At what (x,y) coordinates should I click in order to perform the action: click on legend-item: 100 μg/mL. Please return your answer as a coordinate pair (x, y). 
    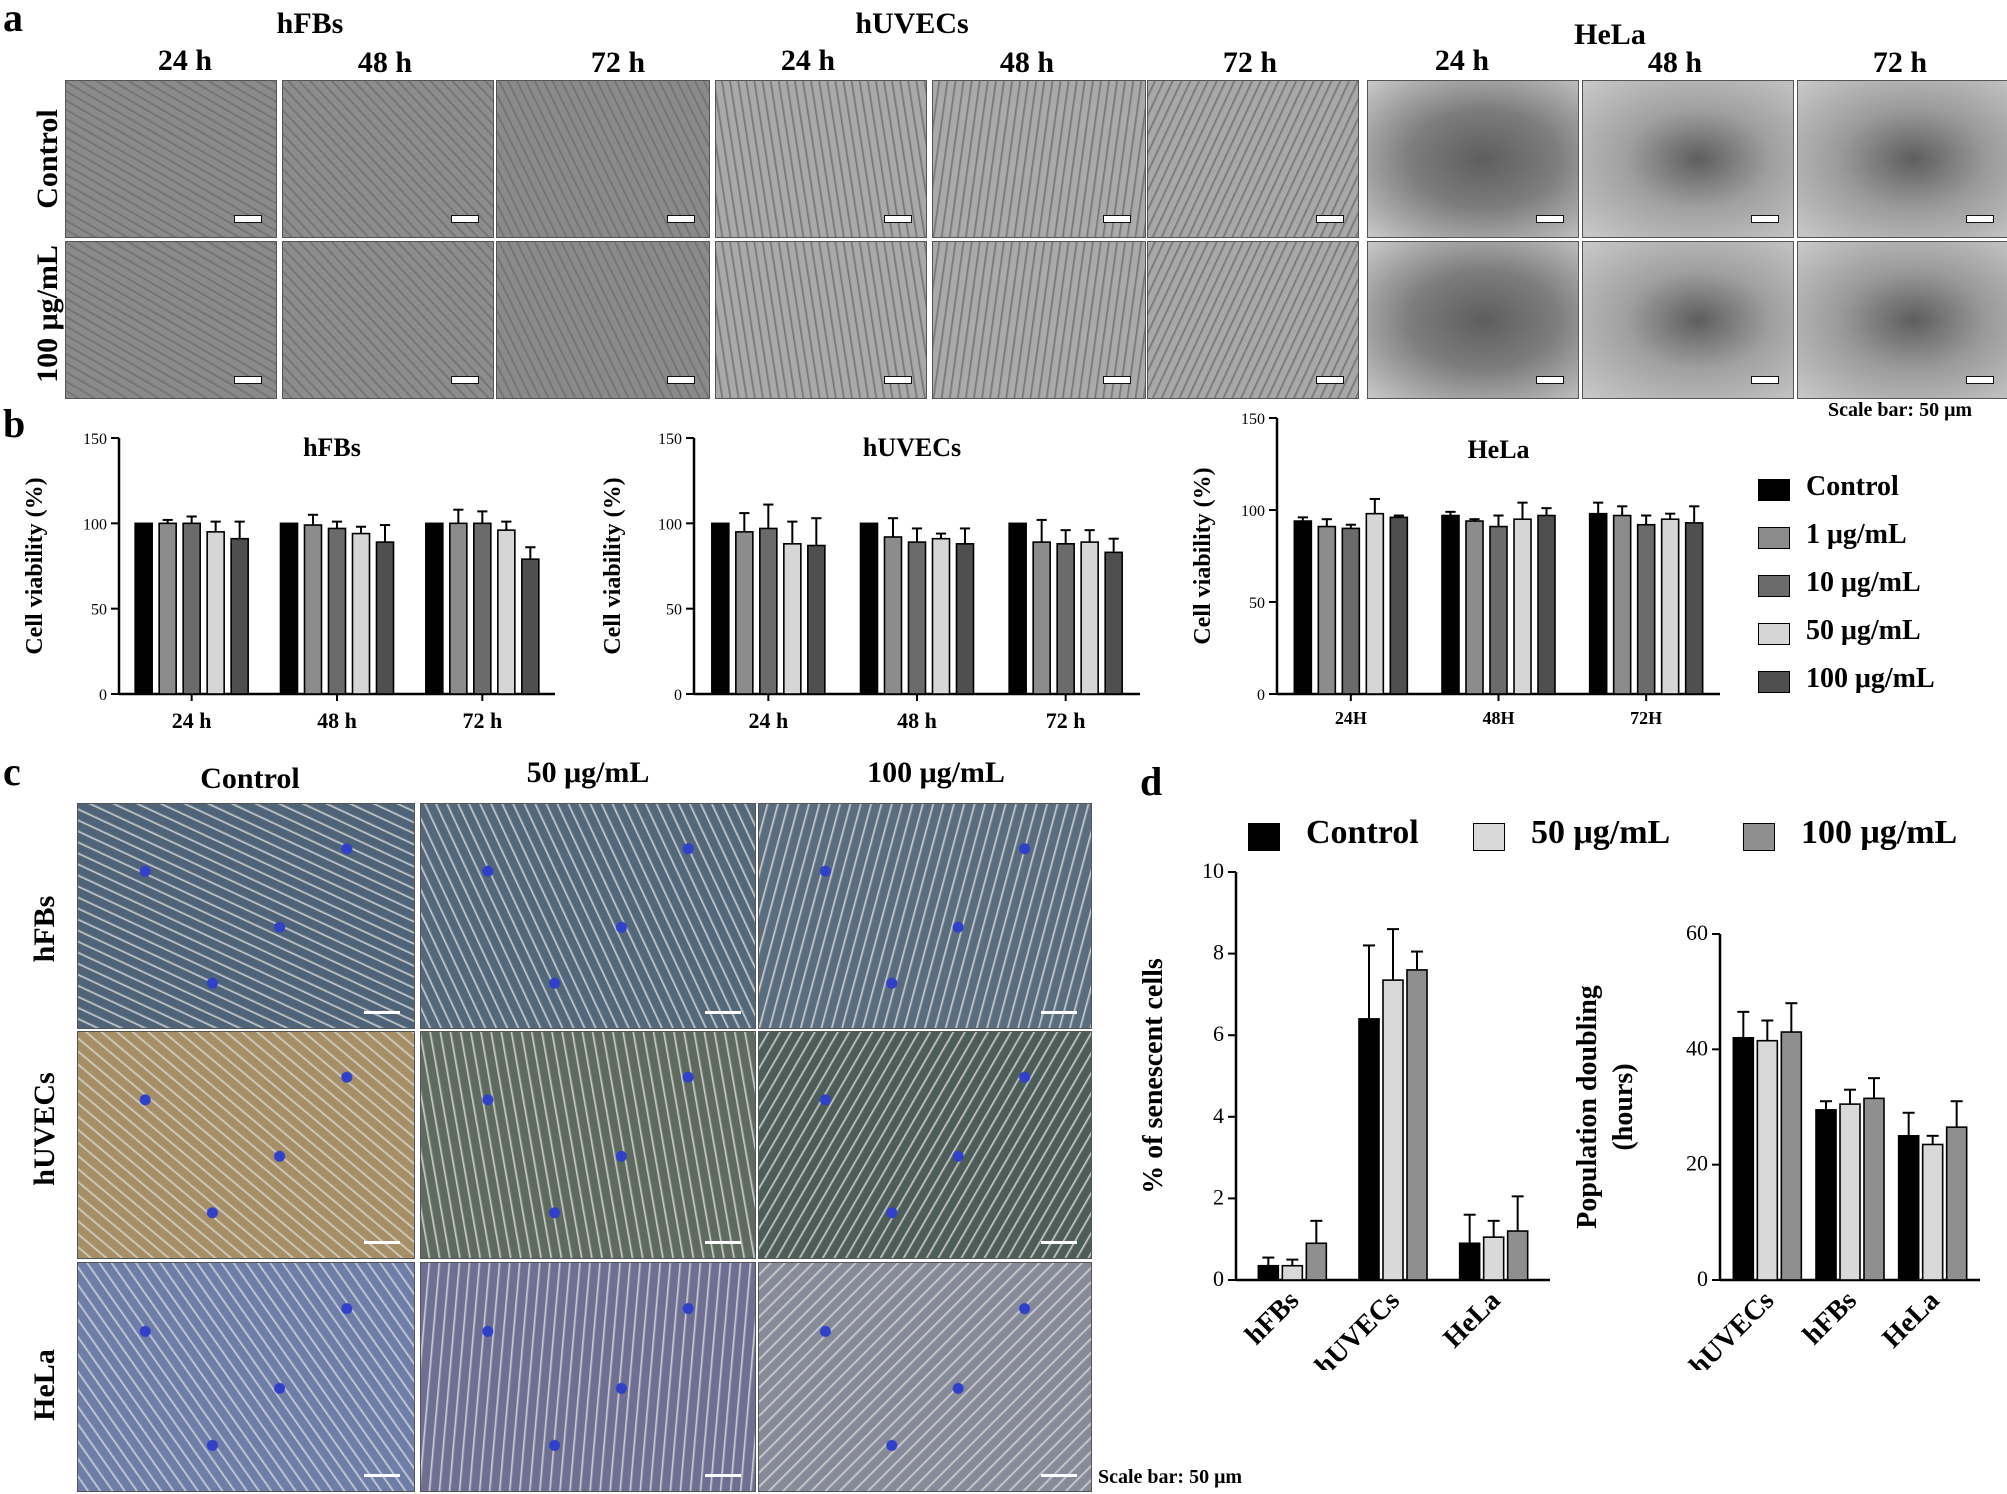
    Looking at the image, I should click on (1878, 682).